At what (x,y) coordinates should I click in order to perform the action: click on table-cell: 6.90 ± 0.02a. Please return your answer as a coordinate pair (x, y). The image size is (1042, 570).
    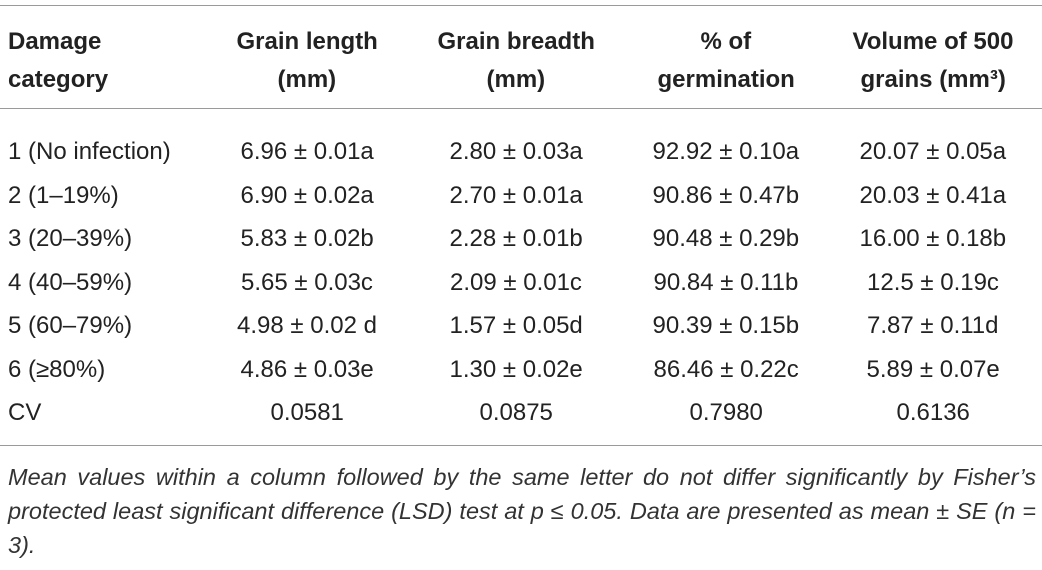
    Looking at the image, I should click on (307, 195).